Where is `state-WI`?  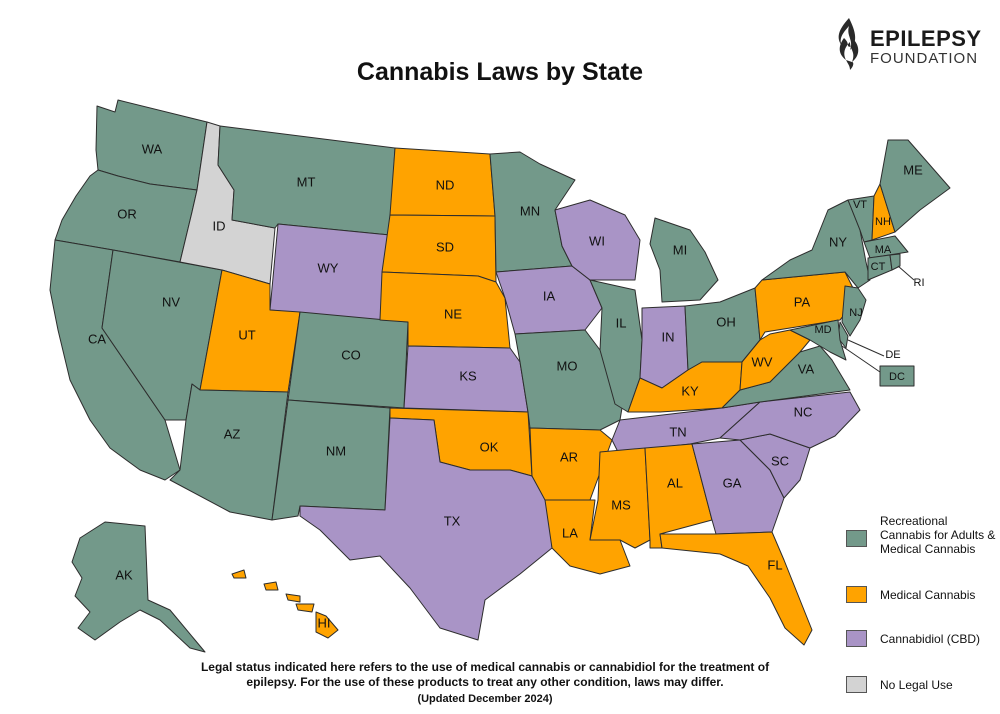
state-WI is located at coordinates (597, 240).